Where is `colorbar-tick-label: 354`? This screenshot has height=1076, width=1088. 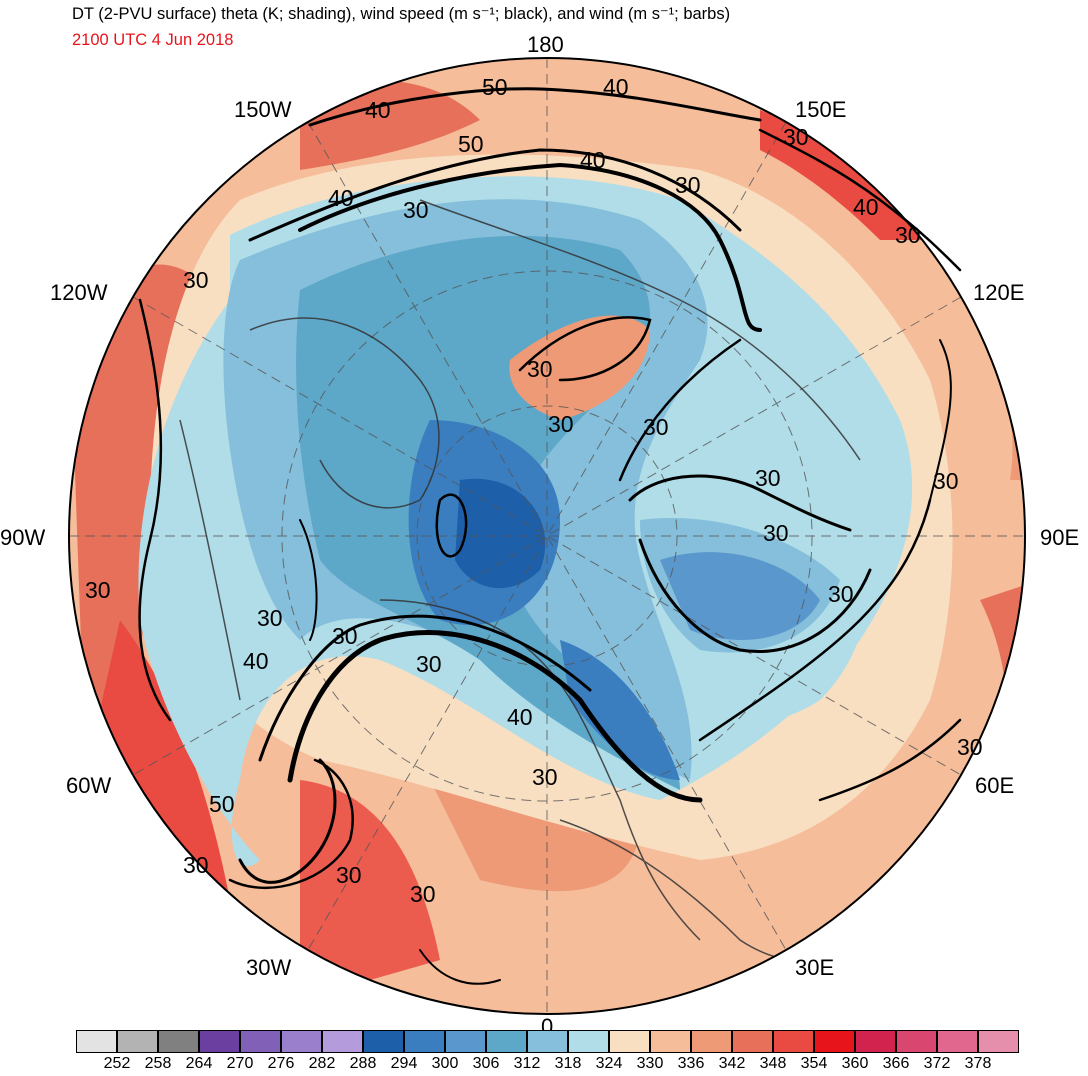 colorbar-tick-label: 354 is located at coordinates (814, 1063).